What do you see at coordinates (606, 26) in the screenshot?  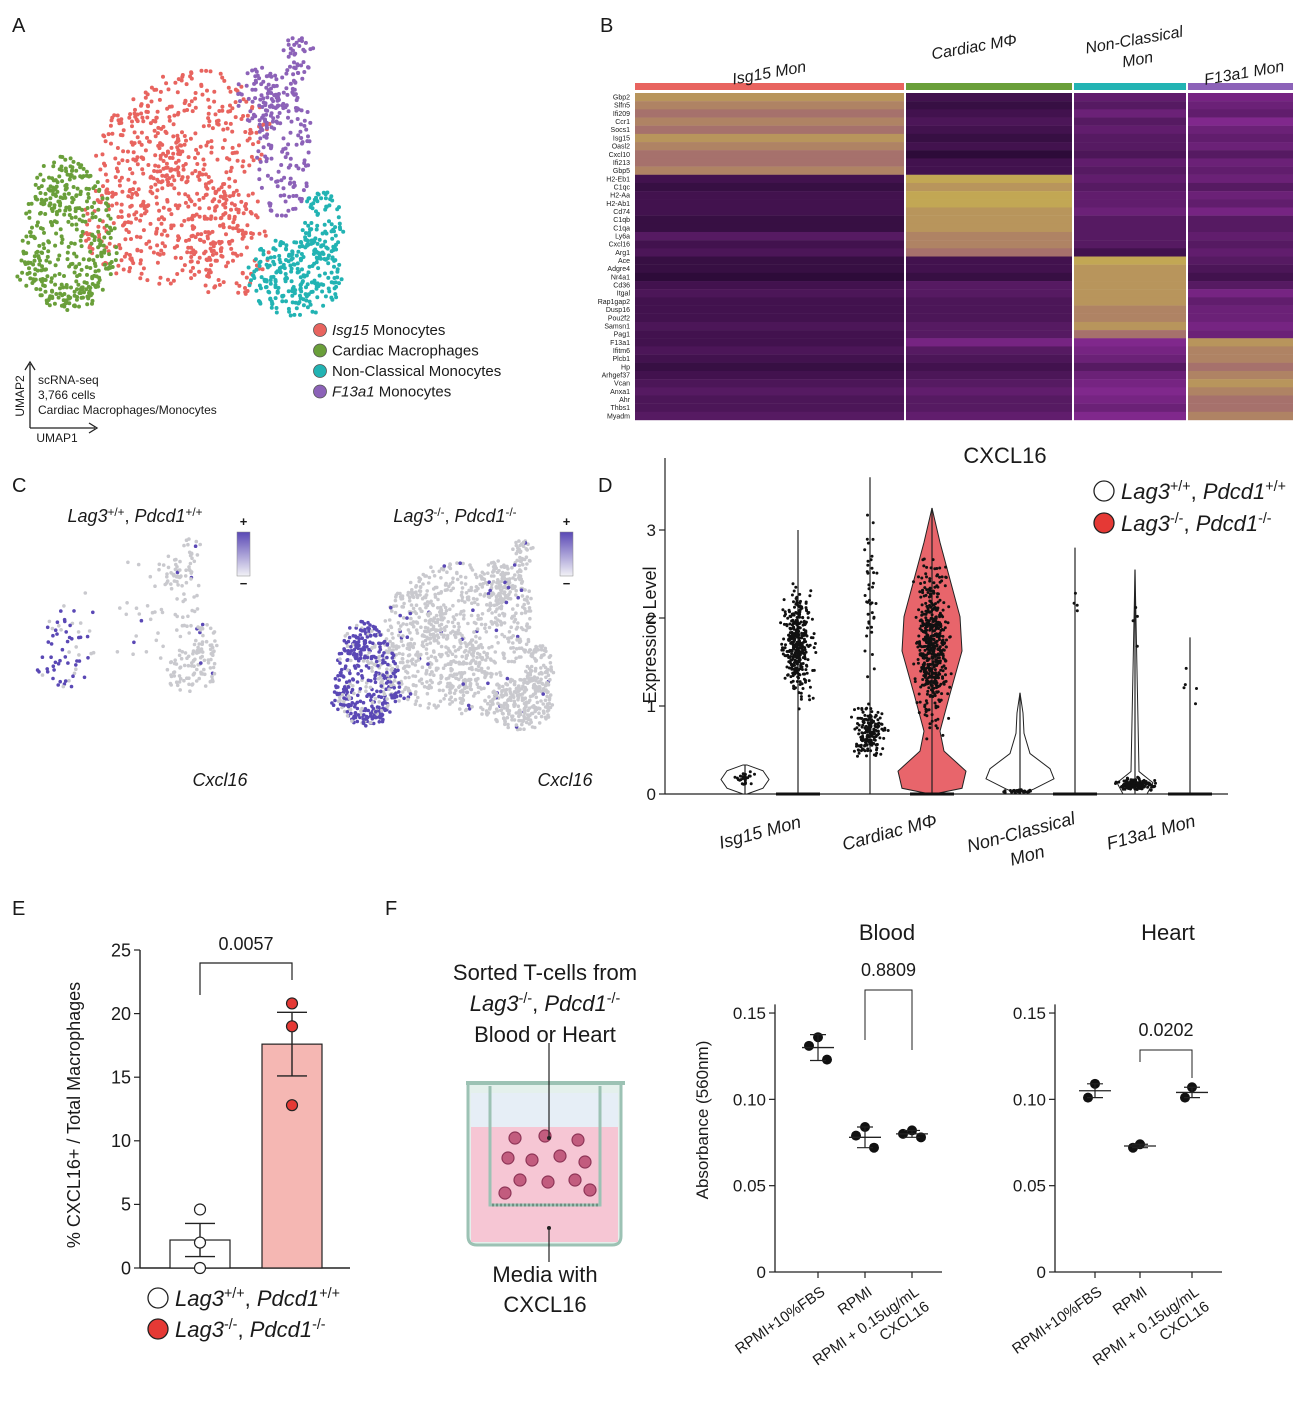 I see `panel-letter: B` at bounding box center [606, 26].